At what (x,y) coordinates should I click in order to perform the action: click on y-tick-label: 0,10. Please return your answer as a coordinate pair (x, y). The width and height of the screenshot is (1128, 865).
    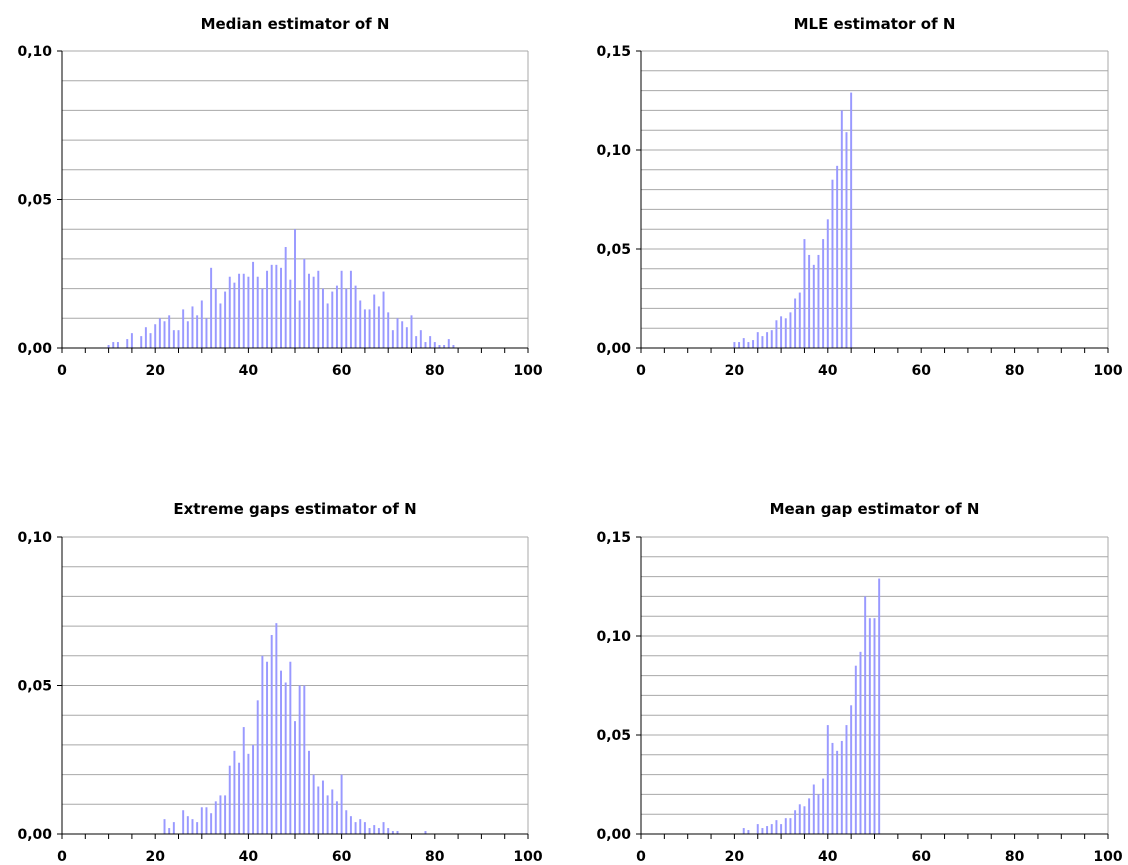
    Looking at the image, I should click on (613, 637).